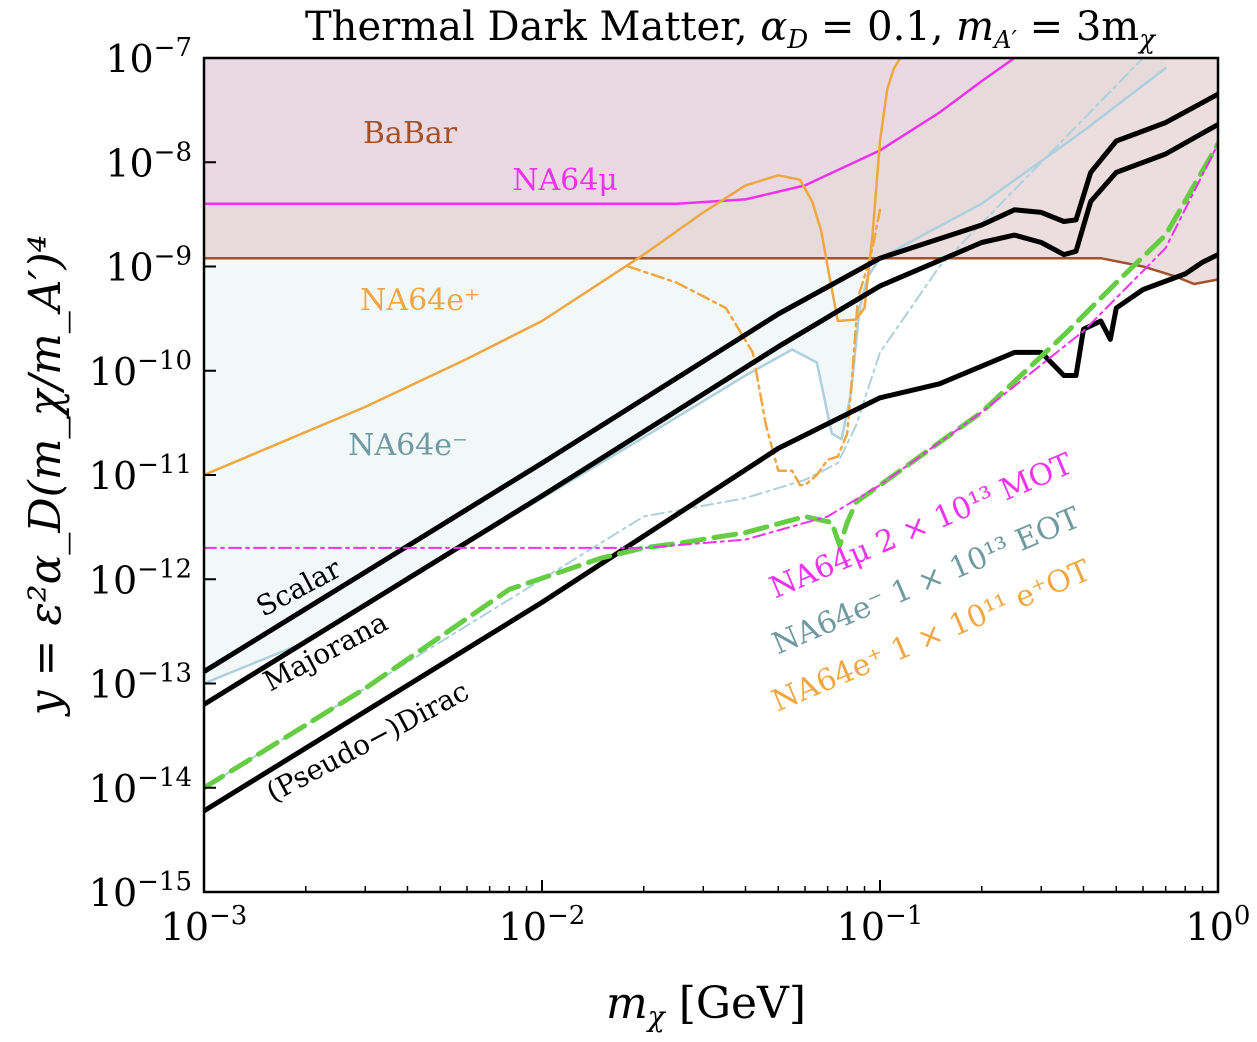 This screenshot has height=1042, width=1257. What do you see at coordinates (420, 300) in the screenshot?
I see `label-na64ep: NA64e⁺` at bounding box center [420, 300].